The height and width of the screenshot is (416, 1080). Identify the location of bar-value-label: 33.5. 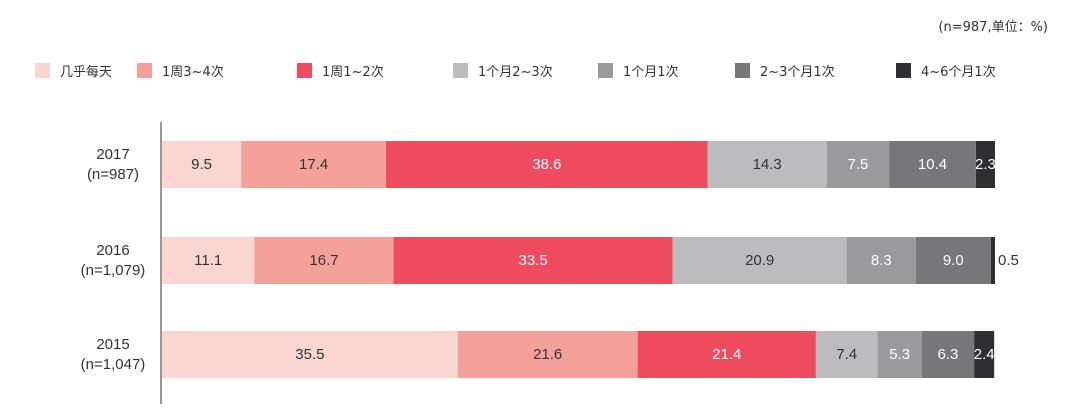
(532, 260).